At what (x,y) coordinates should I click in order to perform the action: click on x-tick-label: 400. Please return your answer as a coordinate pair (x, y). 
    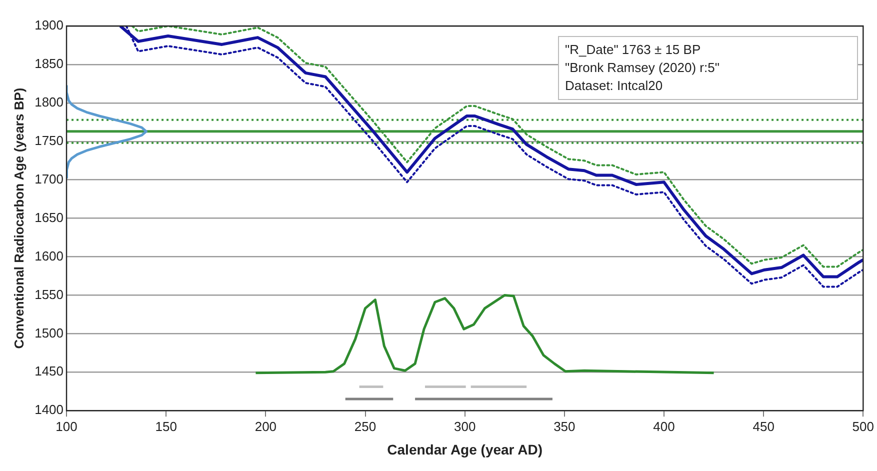
    Looking at the image, I should click on (664, 426).